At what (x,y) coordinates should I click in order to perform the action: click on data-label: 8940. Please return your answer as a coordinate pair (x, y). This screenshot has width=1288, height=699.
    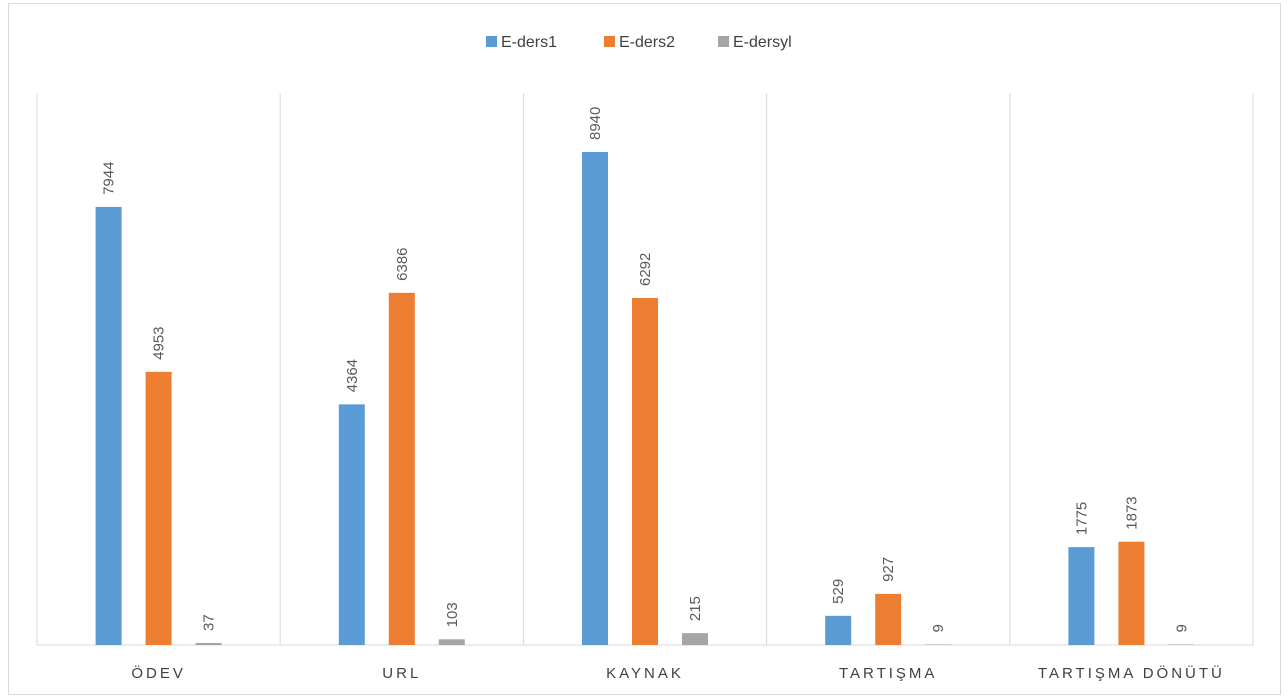
    Looking at the image, I should click on (595, 123).